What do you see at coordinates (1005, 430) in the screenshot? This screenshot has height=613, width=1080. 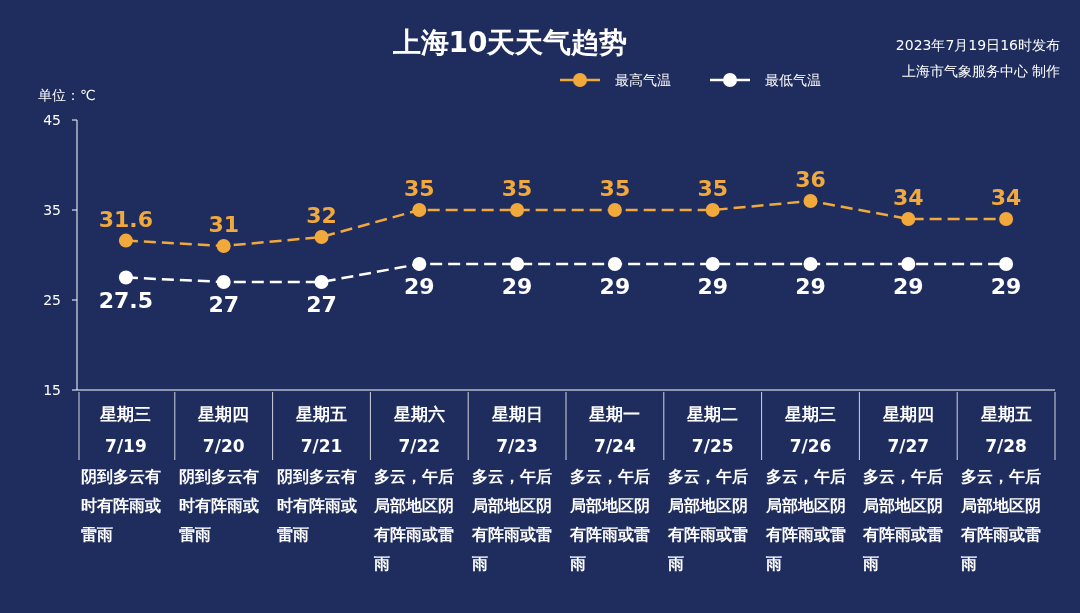 I see `x-tick-label: 星期五 7/28` at bounding box center [1005, 430].